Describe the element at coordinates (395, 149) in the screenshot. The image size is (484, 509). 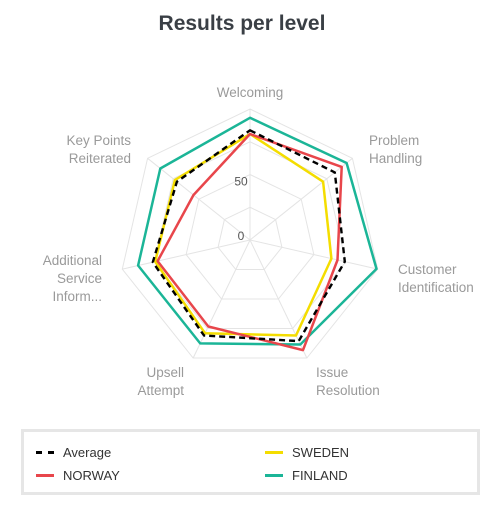
I see `axis-label-2: Problem Handling` at that location.